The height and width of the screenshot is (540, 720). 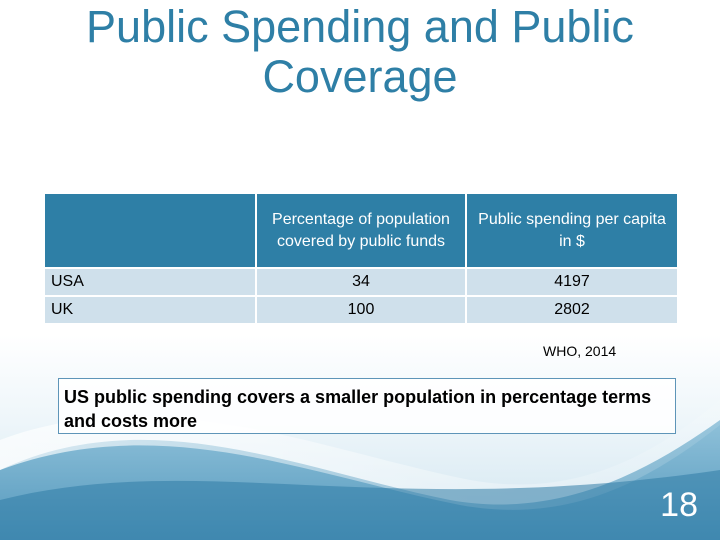 I want to click on spending-cell: 4197, so click(x=571, y=281).